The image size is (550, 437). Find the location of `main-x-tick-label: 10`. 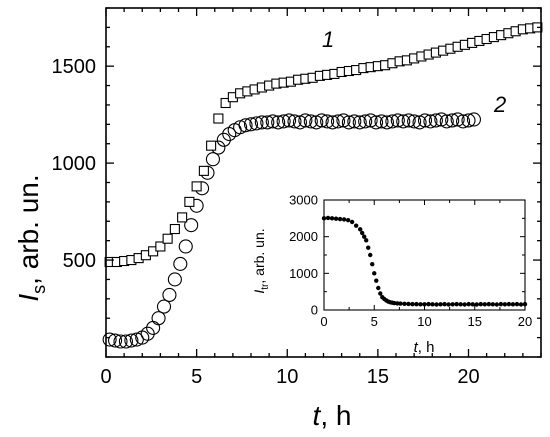

main-x-tick-label: 10 is located at coordinates (287, 377).